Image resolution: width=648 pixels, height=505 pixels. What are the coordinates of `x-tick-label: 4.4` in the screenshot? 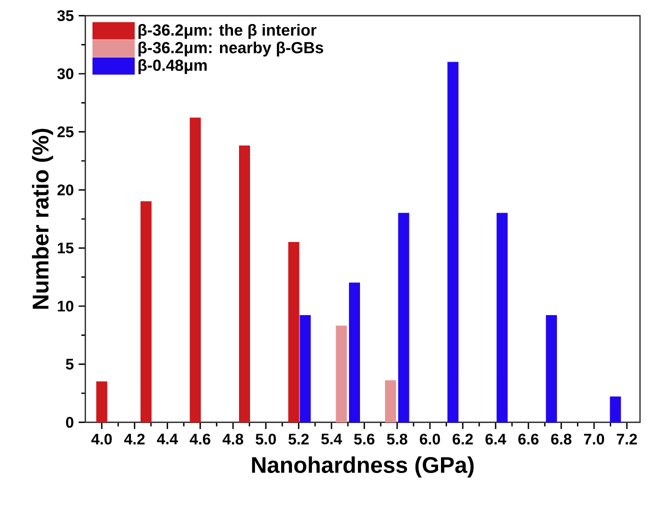 It's located at (167, 439).